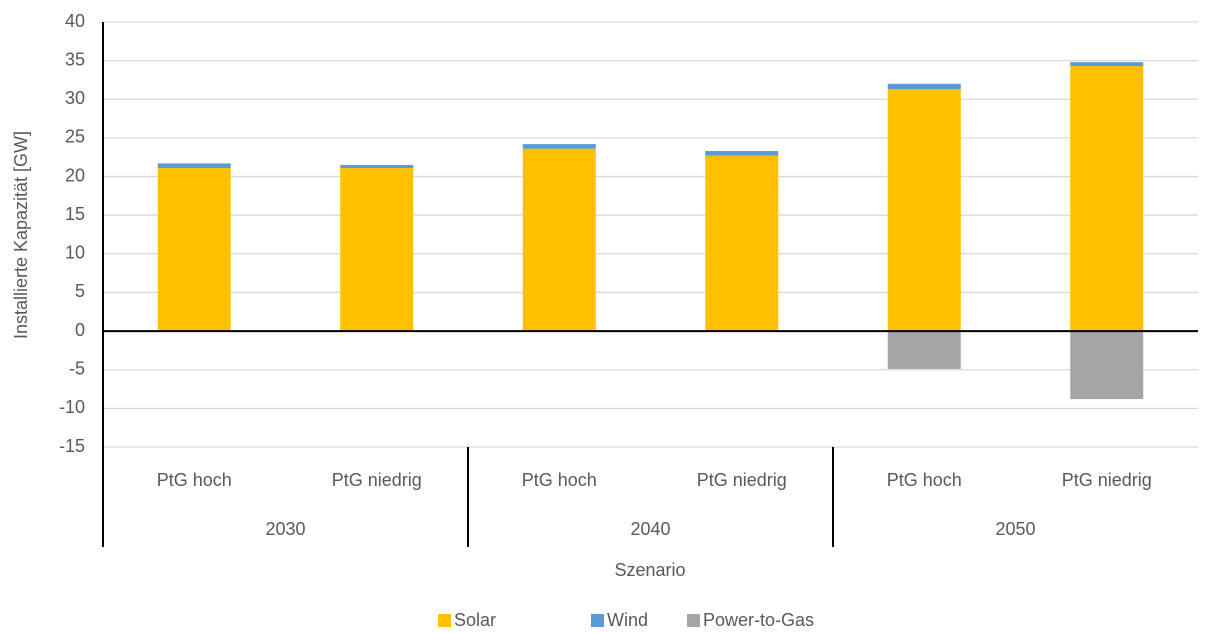 The height and width of the screenshot is (633, 1208). What do you see at coordinates (75, 59) in the screenshot?
I see `y-tick-label: 35` at bounding box center [75, 59].